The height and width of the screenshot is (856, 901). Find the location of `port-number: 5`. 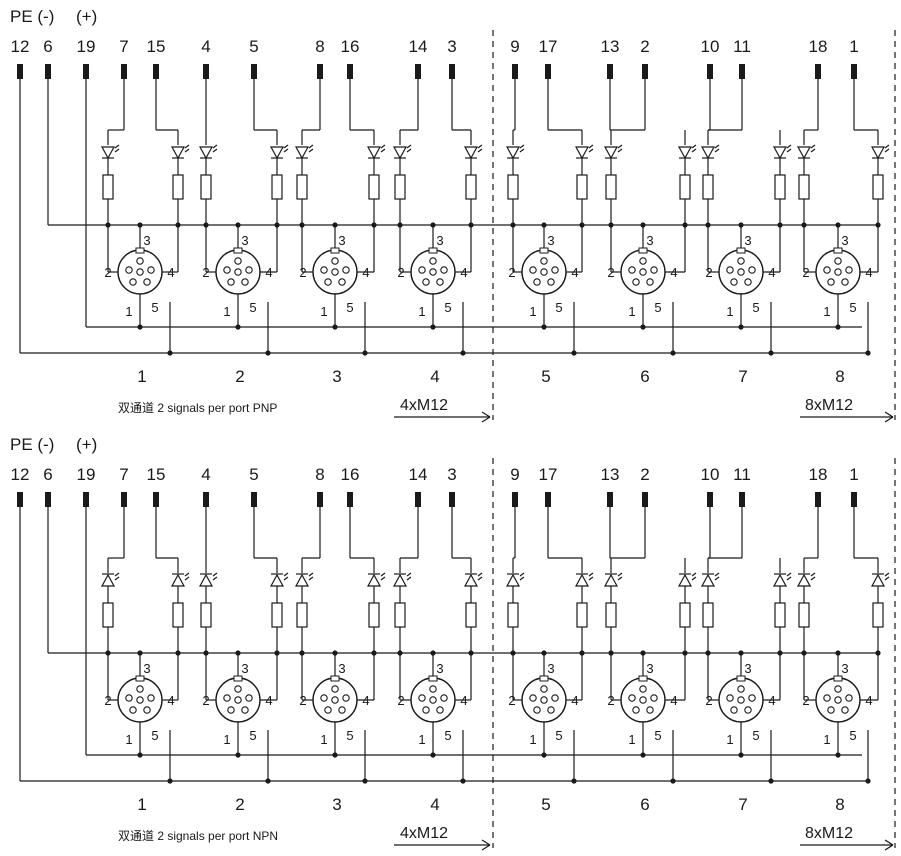

port-number: 5 is located at coordinates (545, 804).